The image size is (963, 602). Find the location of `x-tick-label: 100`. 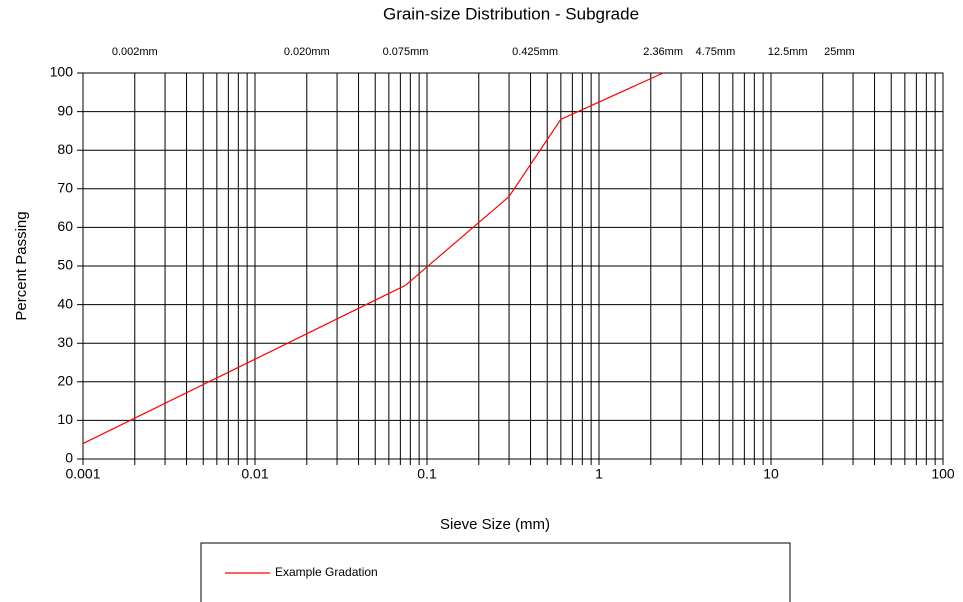

x-tick-label: 100 is located at coordinates (943, 474).